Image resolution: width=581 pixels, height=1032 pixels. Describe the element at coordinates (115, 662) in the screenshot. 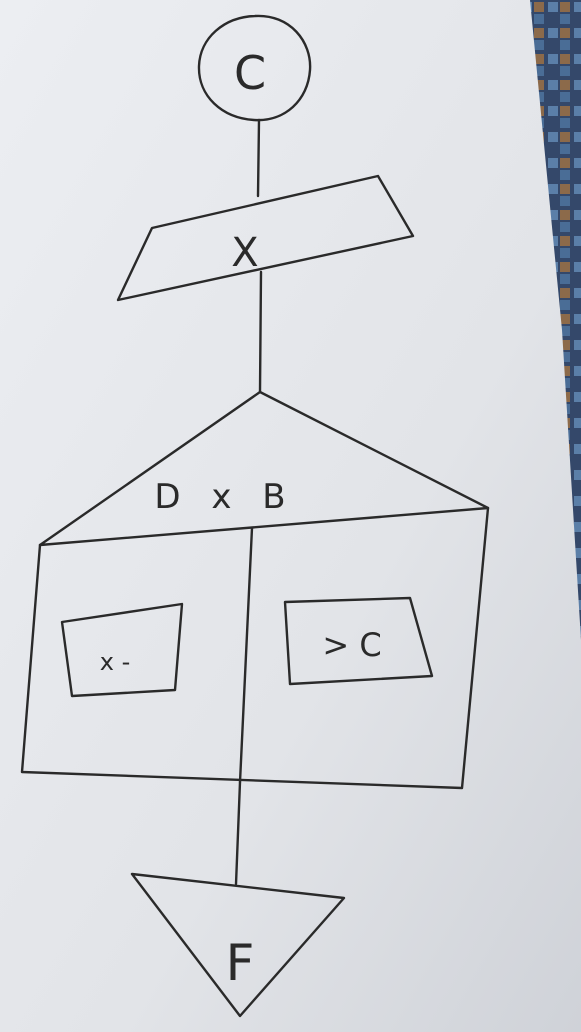

I see `left-branch-label: x -` at that location.